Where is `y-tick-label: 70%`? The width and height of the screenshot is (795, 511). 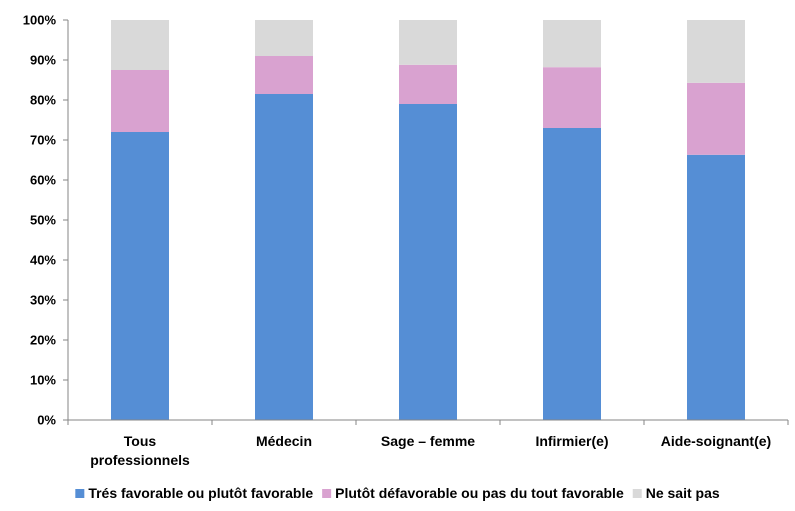 y-tick-label: 70% is located at coordinates (43, 140).